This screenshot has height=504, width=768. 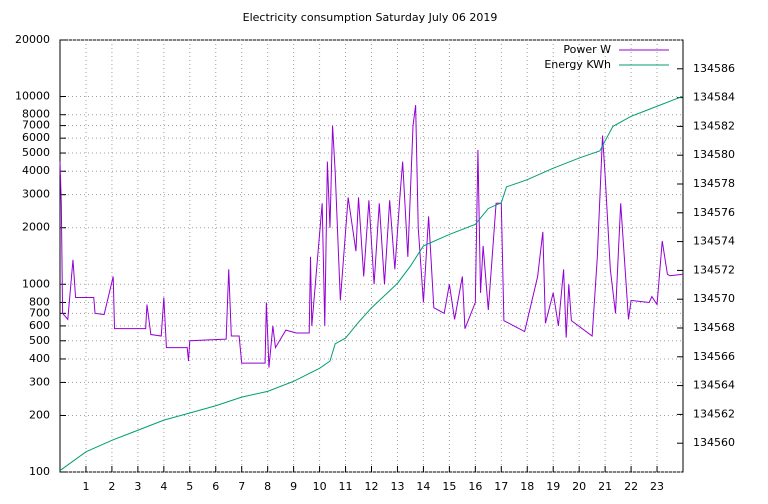 I want to click on y2-tick-label: 134564, so click(x=714, y=385).